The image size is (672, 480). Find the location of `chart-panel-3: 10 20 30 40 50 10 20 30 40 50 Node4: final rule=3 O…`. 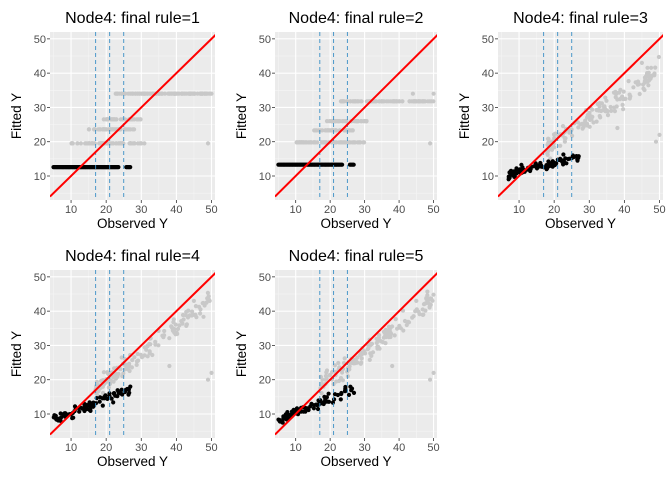

chart-panel-3: 10 20 30 40 50 10 20 30 40 50 Node4: final rule=3 O… is located at coordinates (561, 120).